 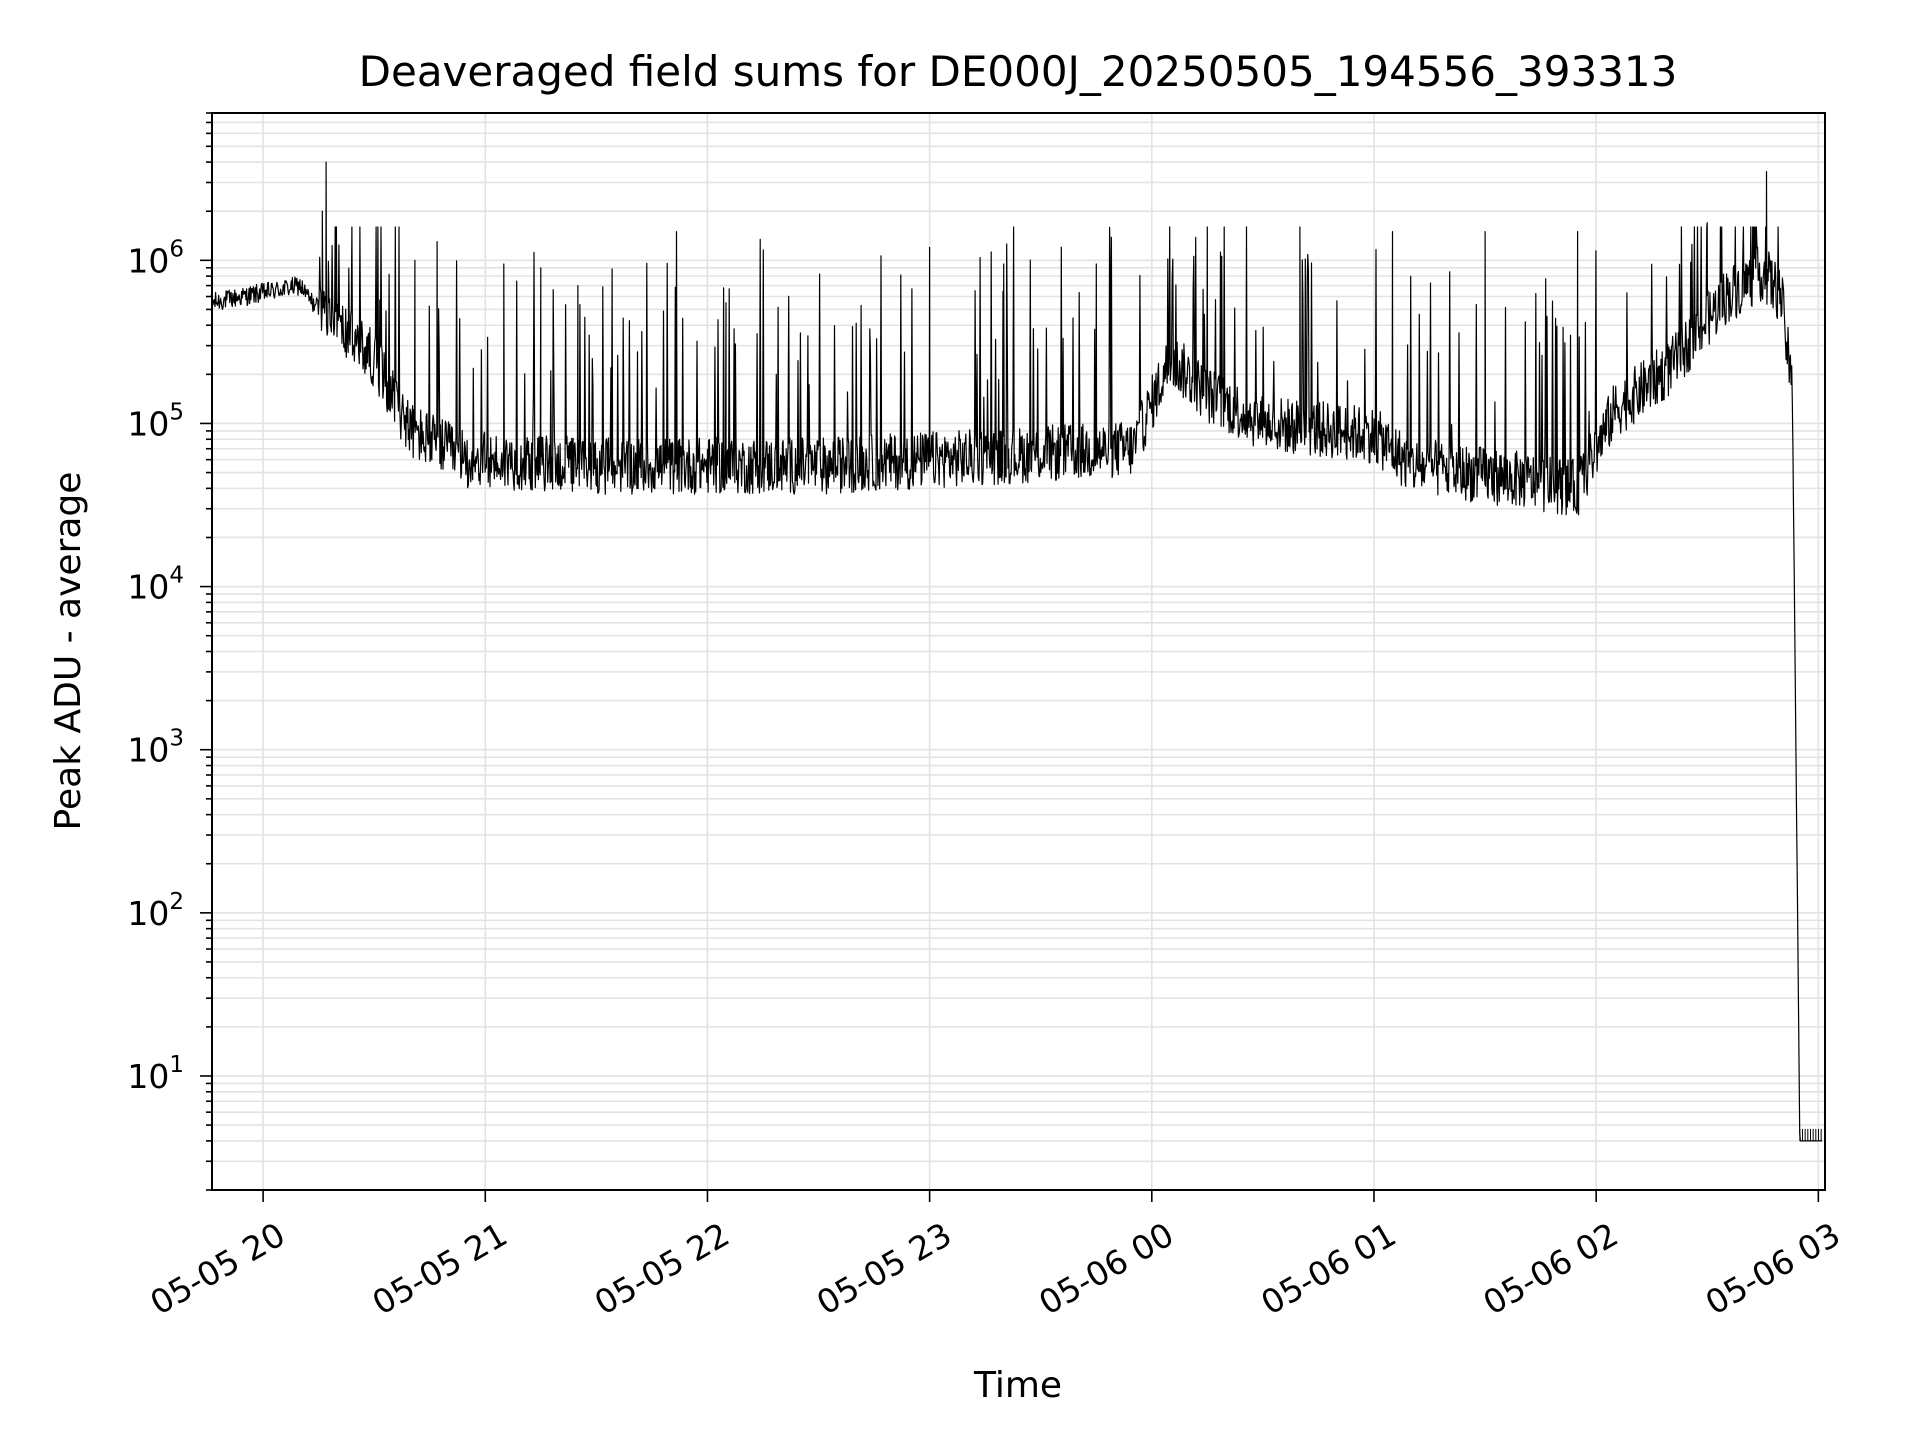 What do you see at coordinates (1017, 1385) in the screenshot?
I see `x-axis-label: Time` at bounding box center [1017, 1385].